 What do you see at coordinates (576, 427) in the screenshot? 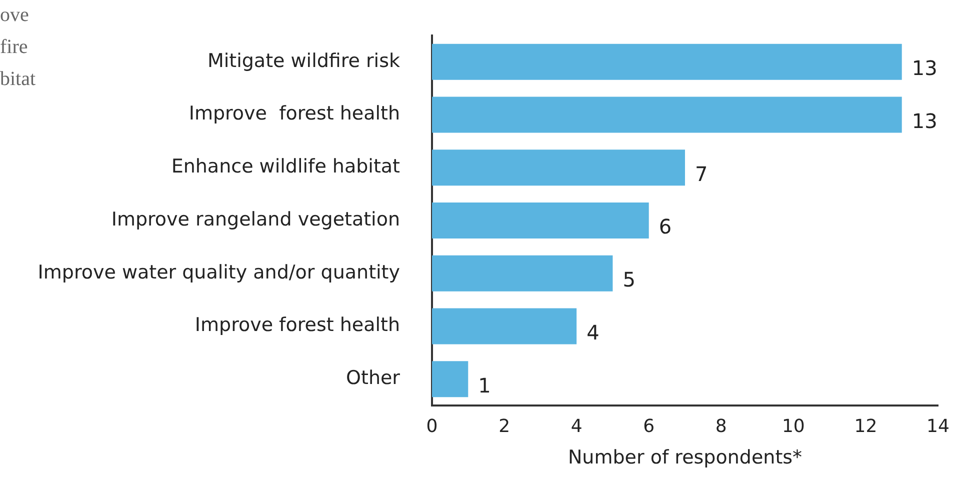
I see `x-tick-label: 4` at bounding box center [576, 427].